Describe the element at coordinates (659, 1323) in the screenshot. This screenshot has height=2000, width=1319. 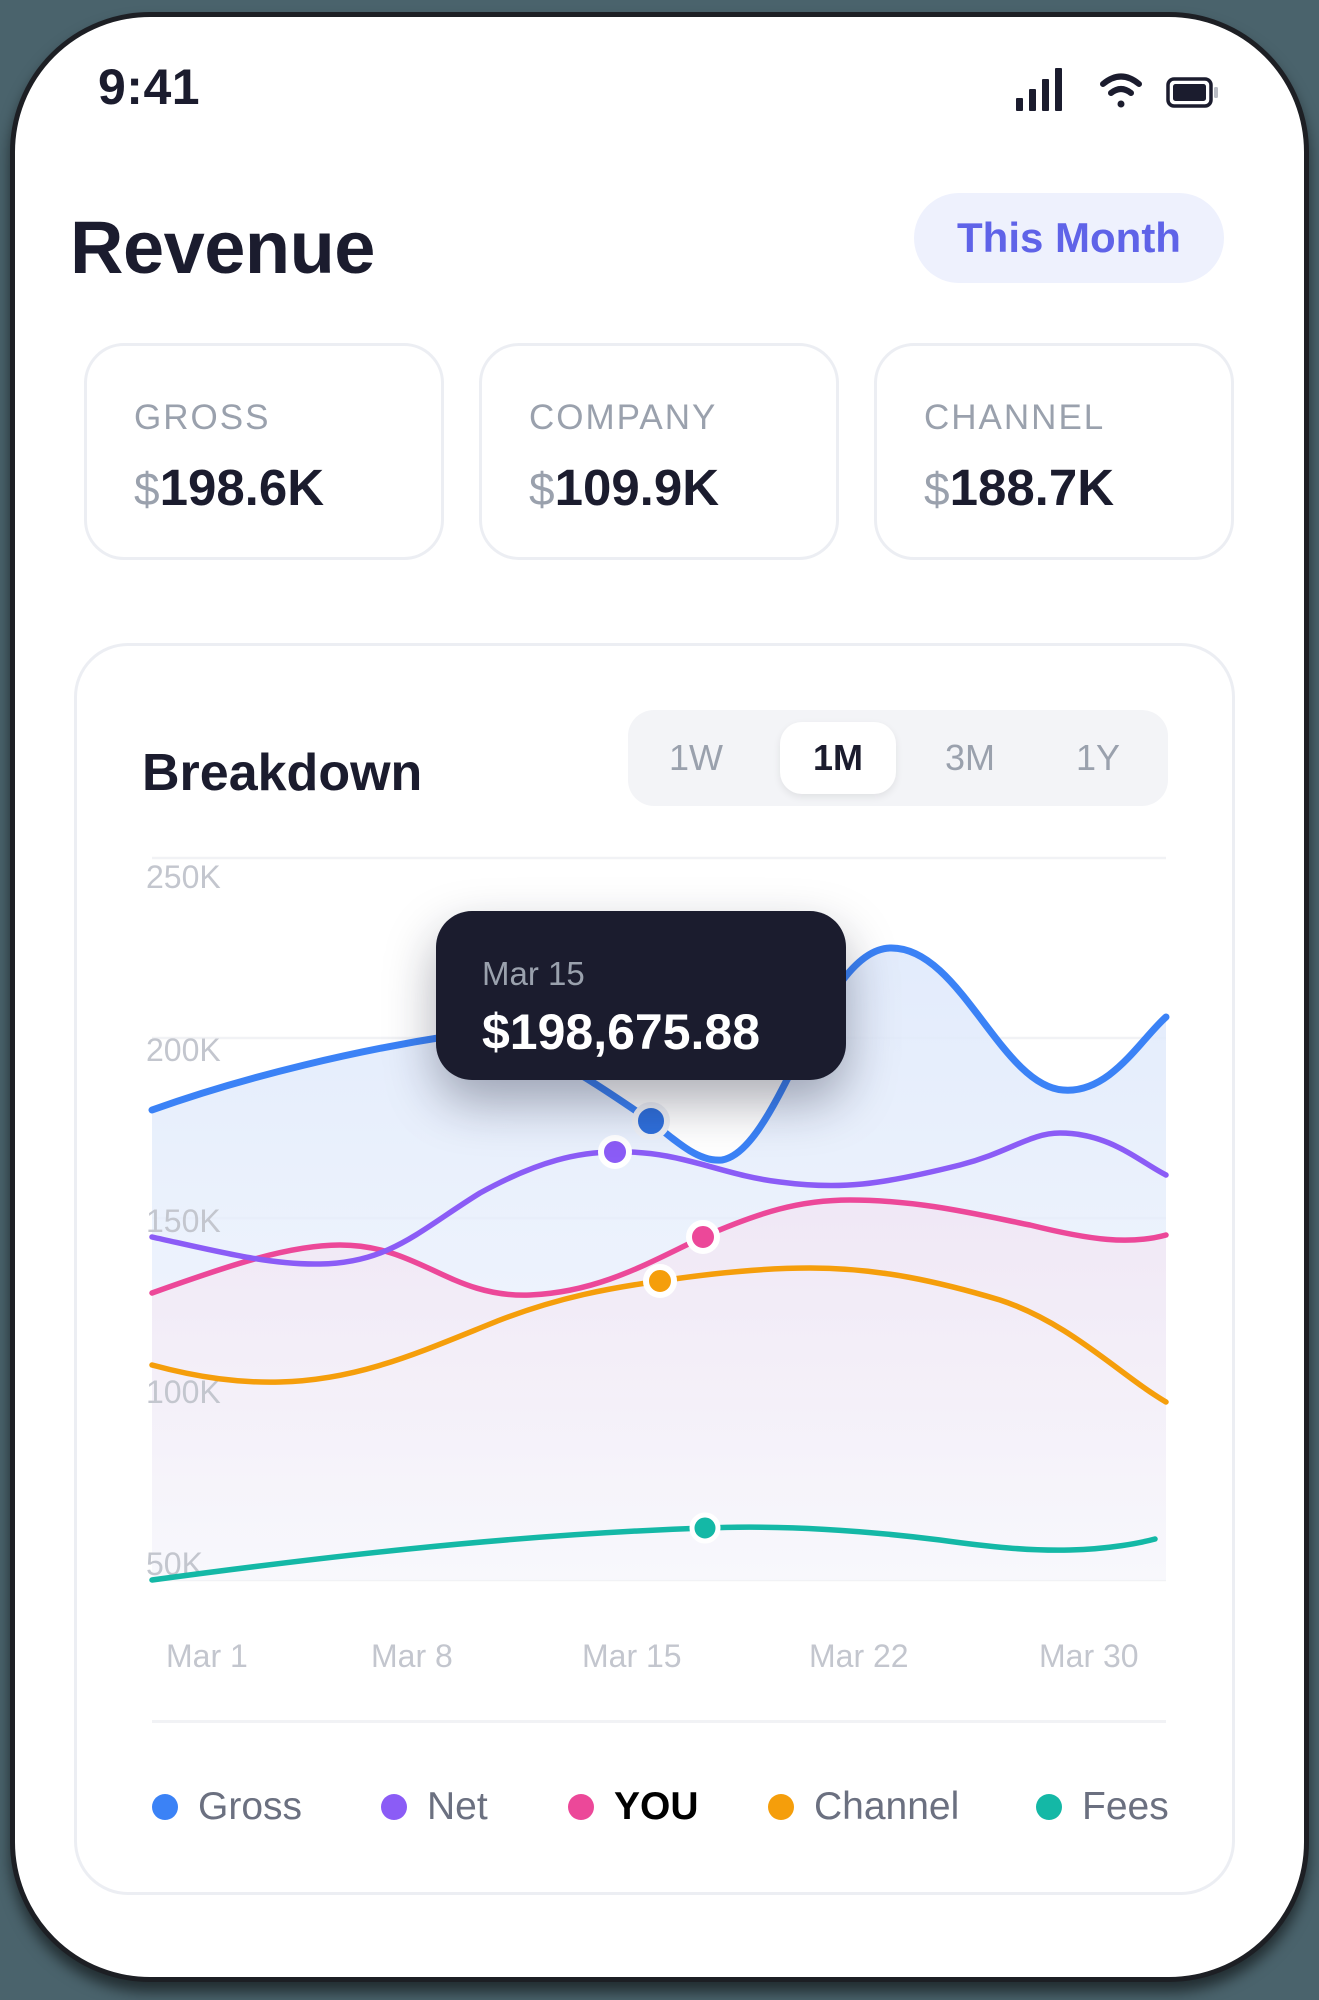
I see `highlight-points` at that location.